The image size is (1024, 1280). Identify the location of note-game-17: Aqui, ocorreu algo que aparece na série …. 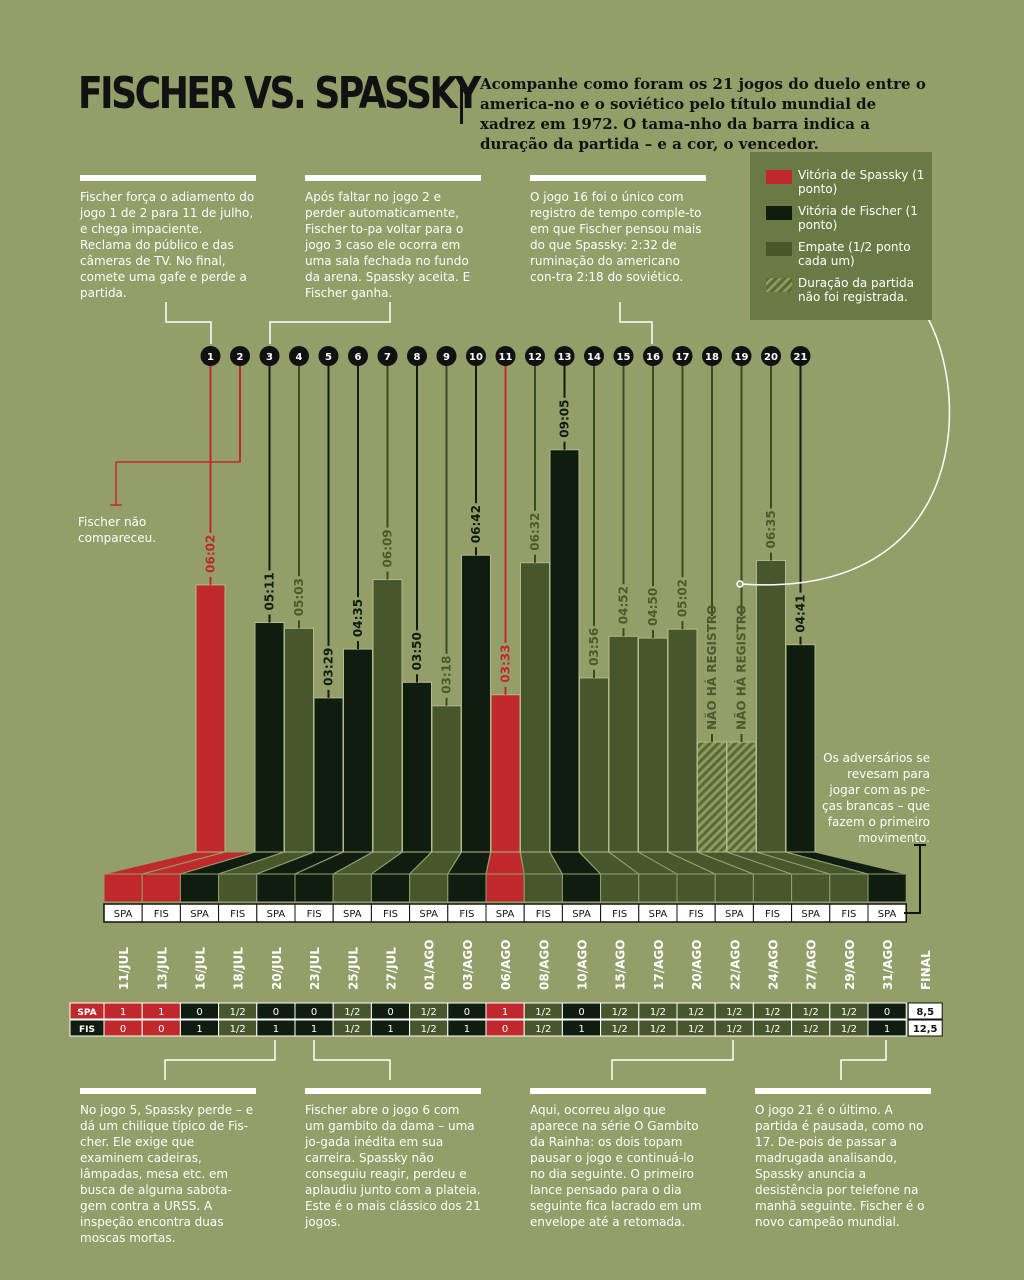
(618, 1159).